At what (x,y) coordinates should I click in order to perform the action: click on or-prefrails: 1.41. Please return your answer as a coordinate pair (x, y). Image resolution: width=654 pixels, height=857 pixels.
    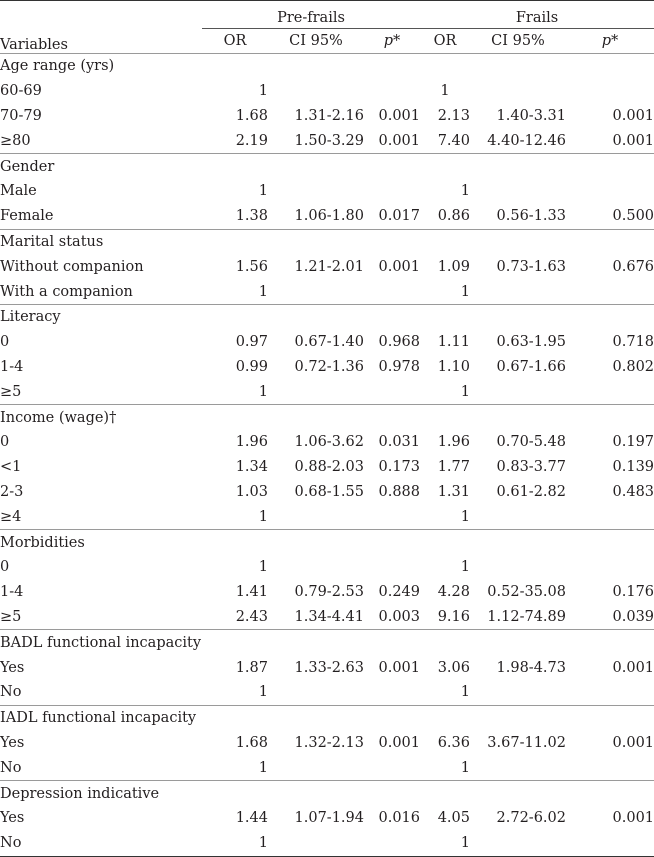
    Looking at the image, I should click on (251, 592).